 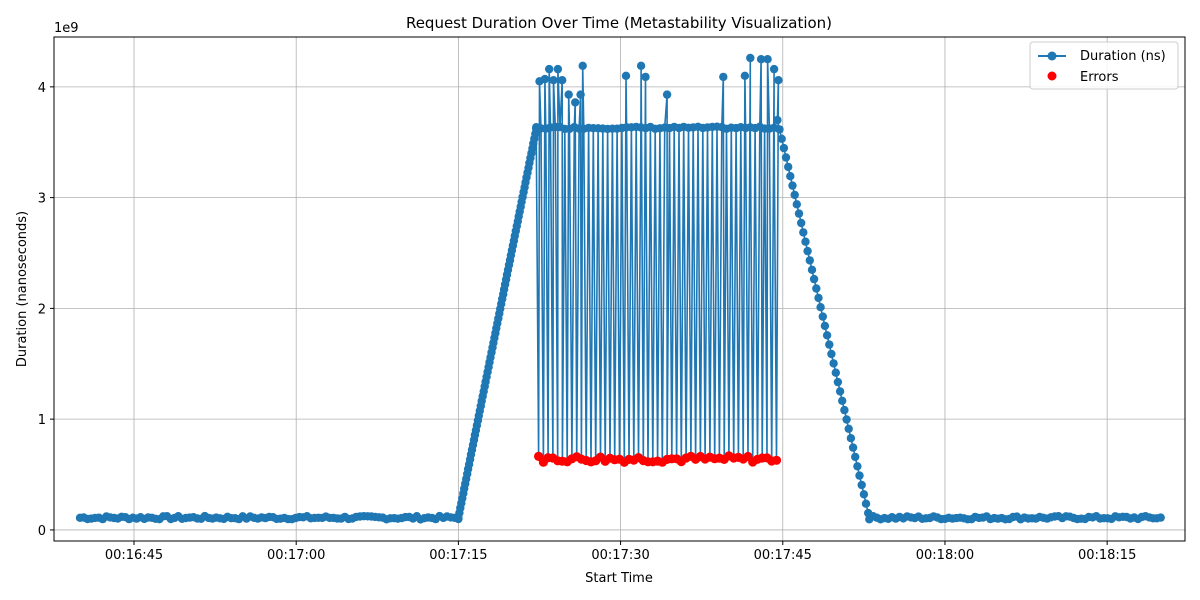 What do you see at coordinates (42, 420) in the screenshot?
I see `y-tick-label: 1` at bounding box center [42, 420].